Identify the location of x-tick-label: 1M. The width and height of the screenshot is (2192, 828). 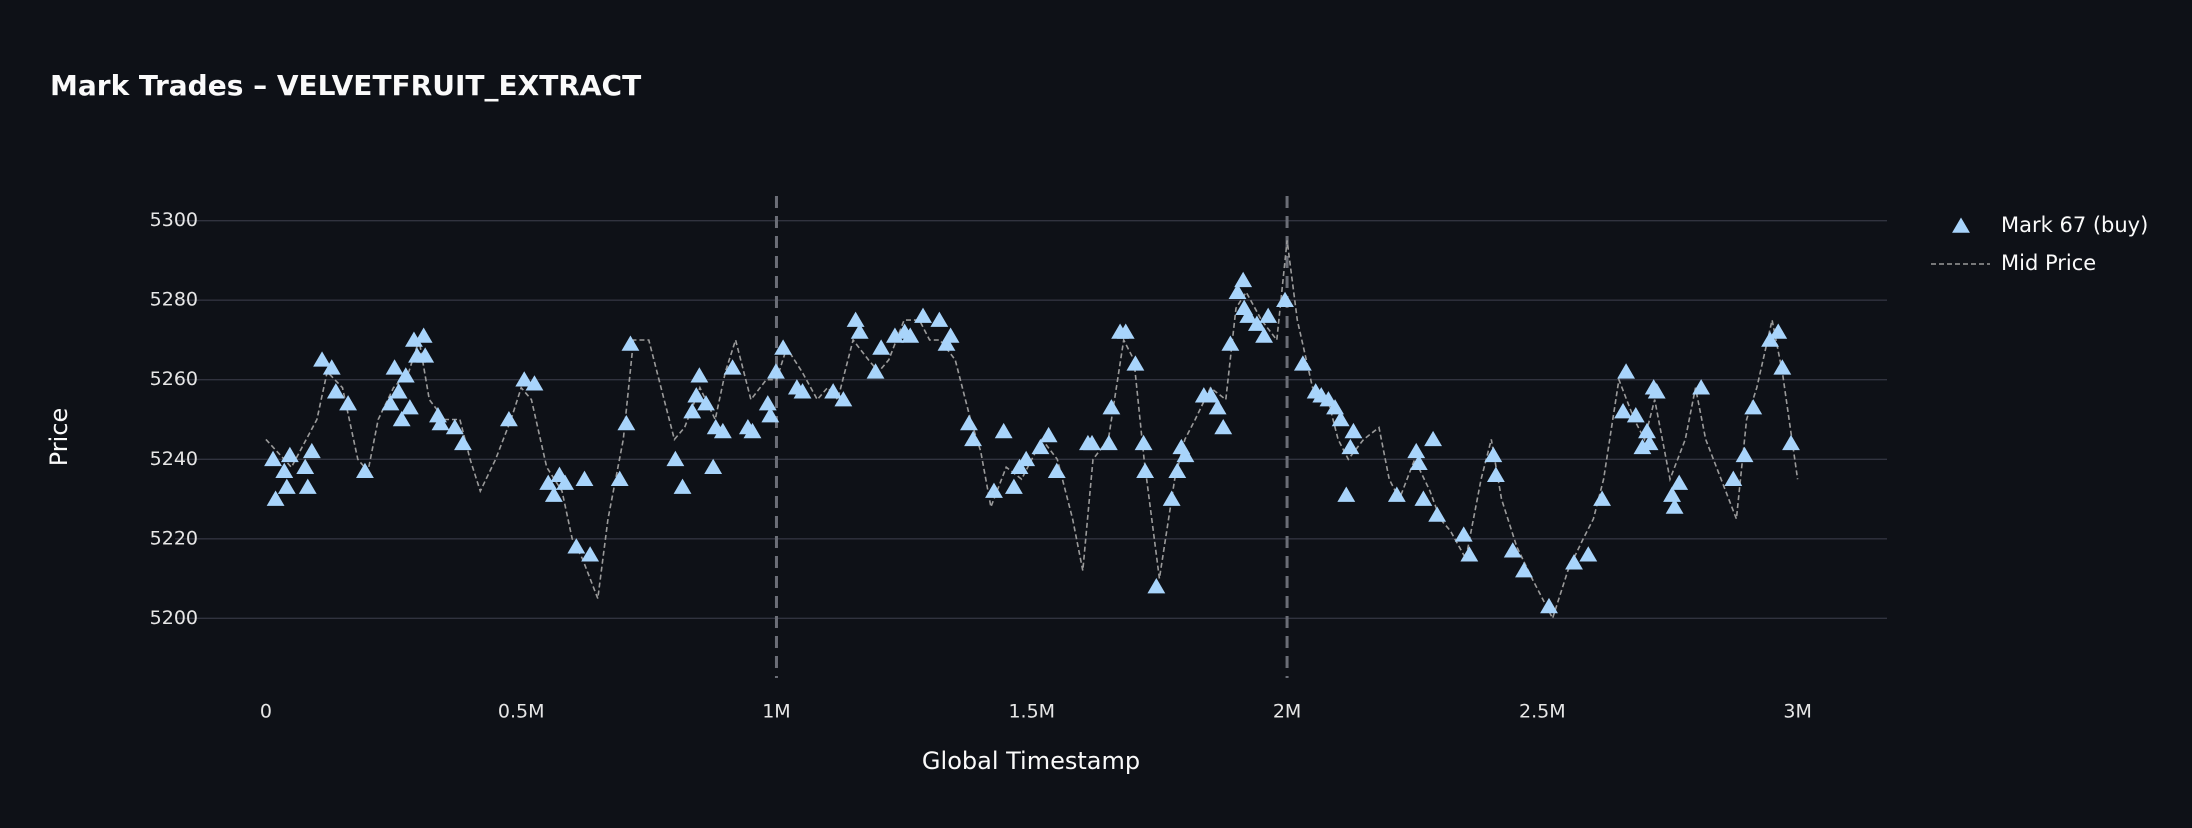
(776, 712).